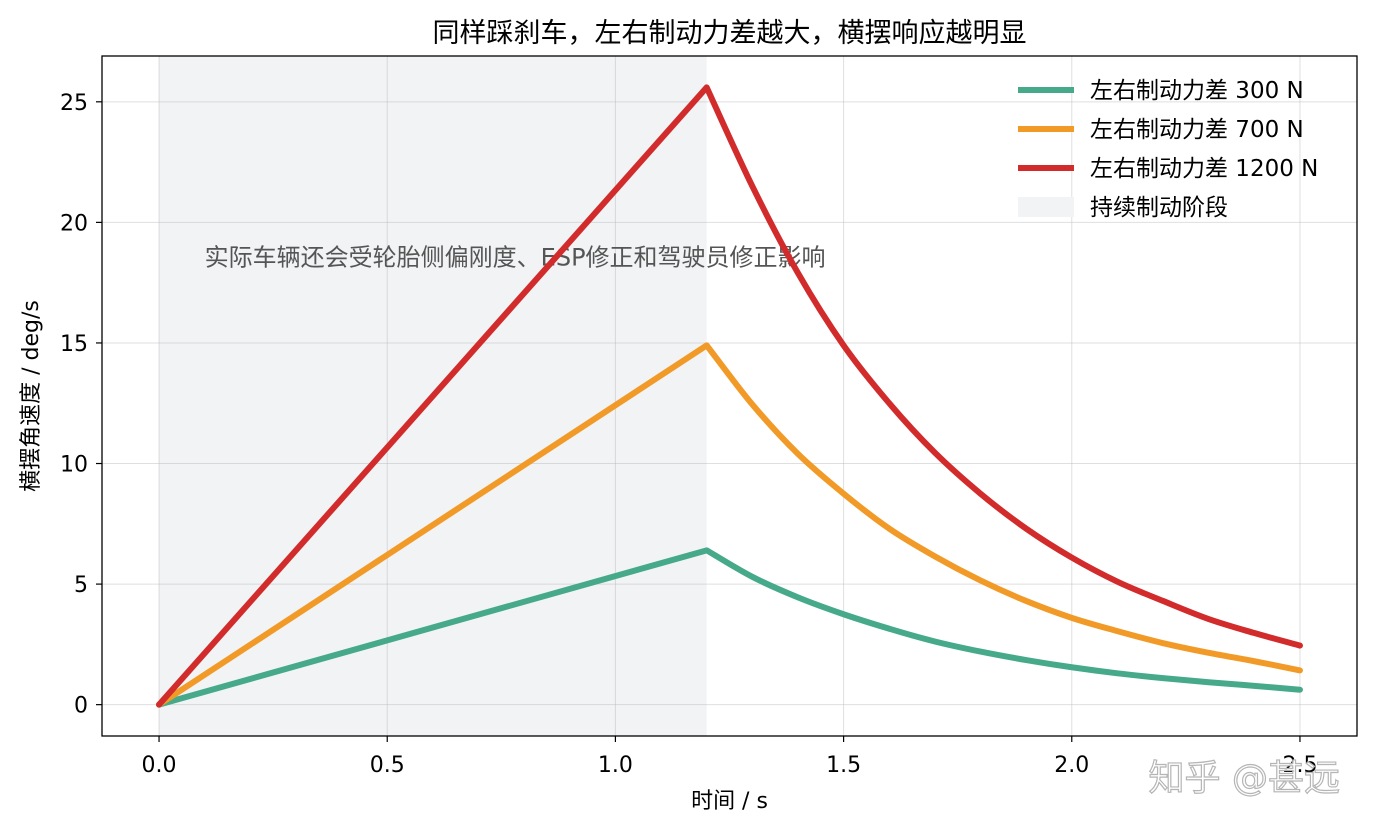 The width and height of the screenshot is (1375, 837). I want to click on y-tick-label: 5, so click(81, 585).